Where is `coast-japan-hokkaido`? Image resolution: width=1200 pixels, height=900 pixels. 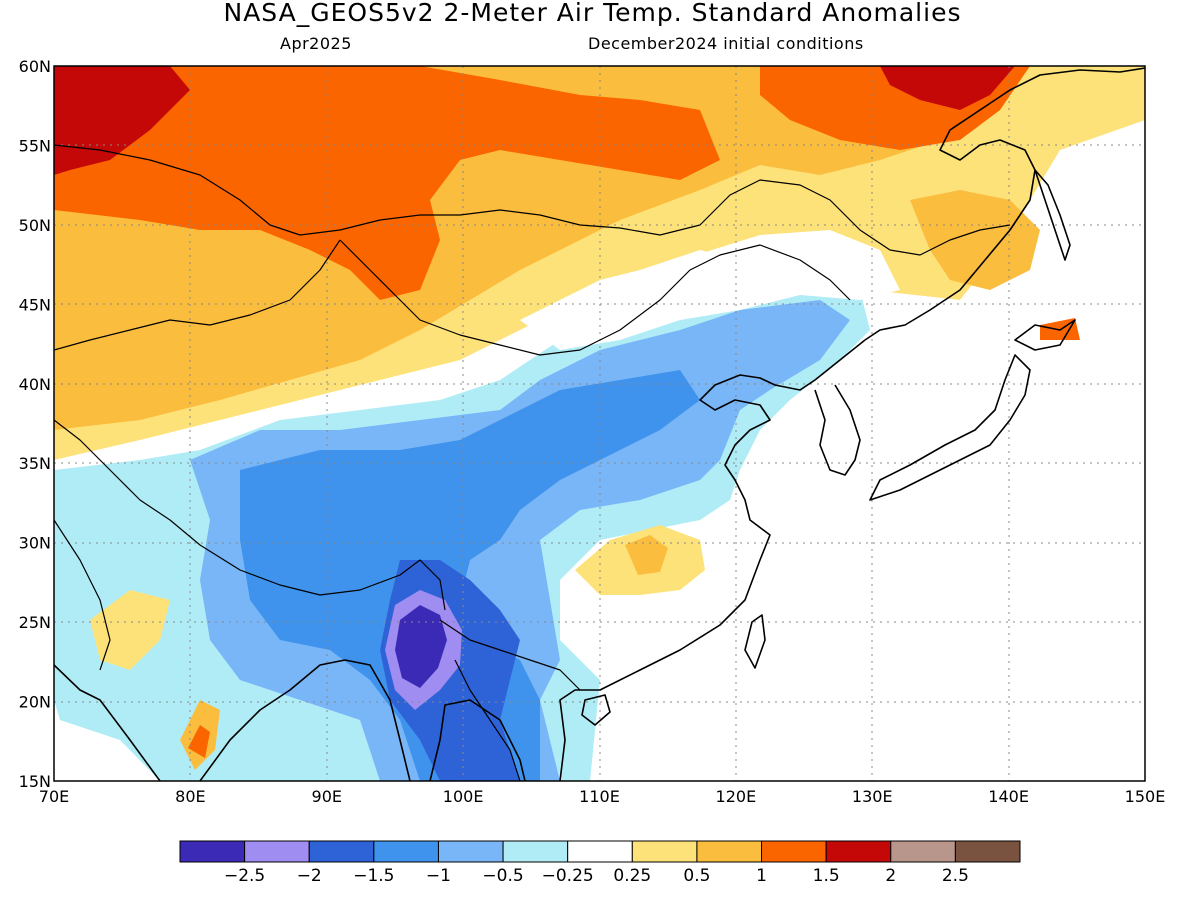 coast-japan-hokkaido is located at coordinates (1045, 335).